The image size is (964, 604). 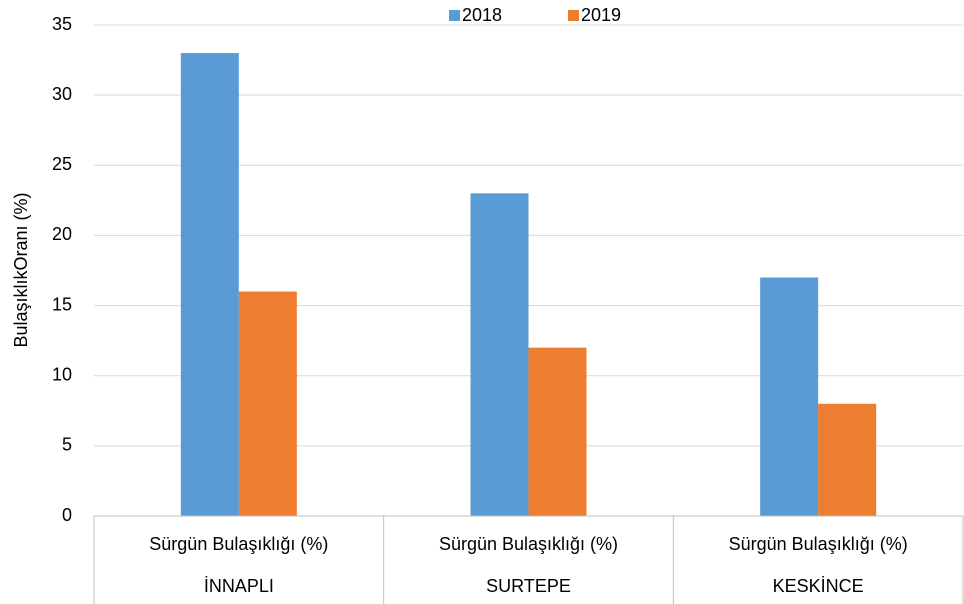 I want to click on y-tick-label: 20, so click(x=62, y=234).